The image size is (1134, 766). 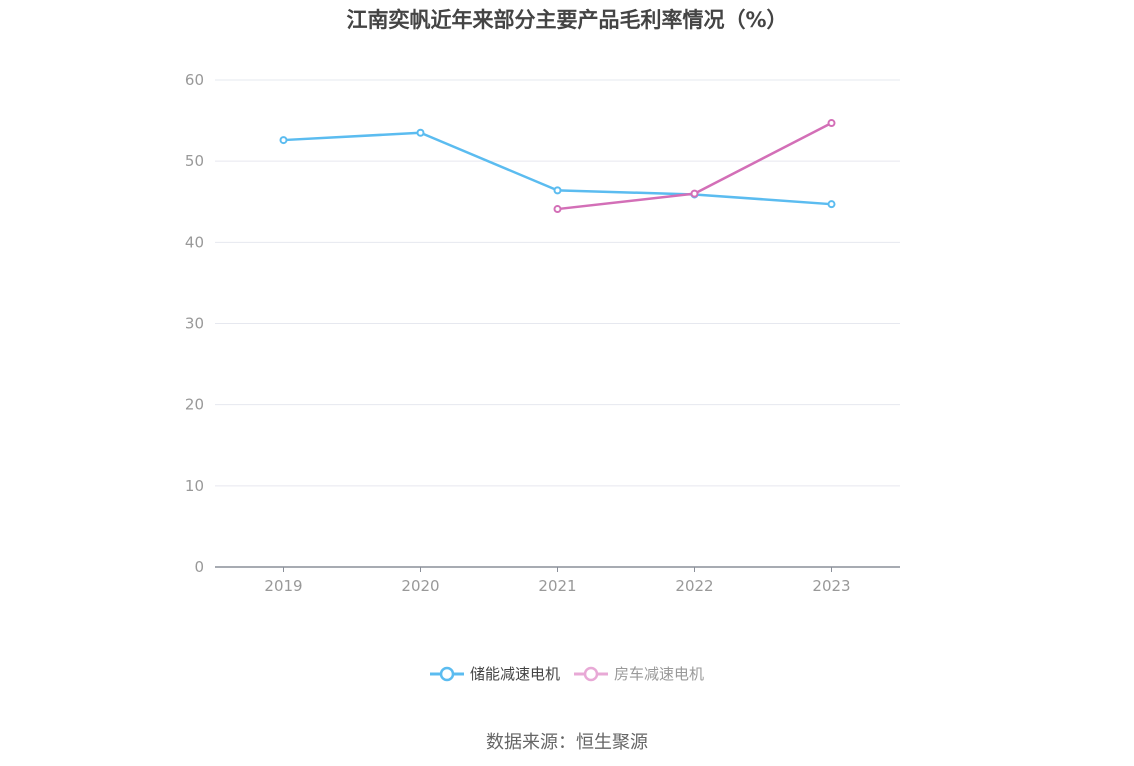 I want to click on x-tick-label: 2021, so click(x=557, y=586).